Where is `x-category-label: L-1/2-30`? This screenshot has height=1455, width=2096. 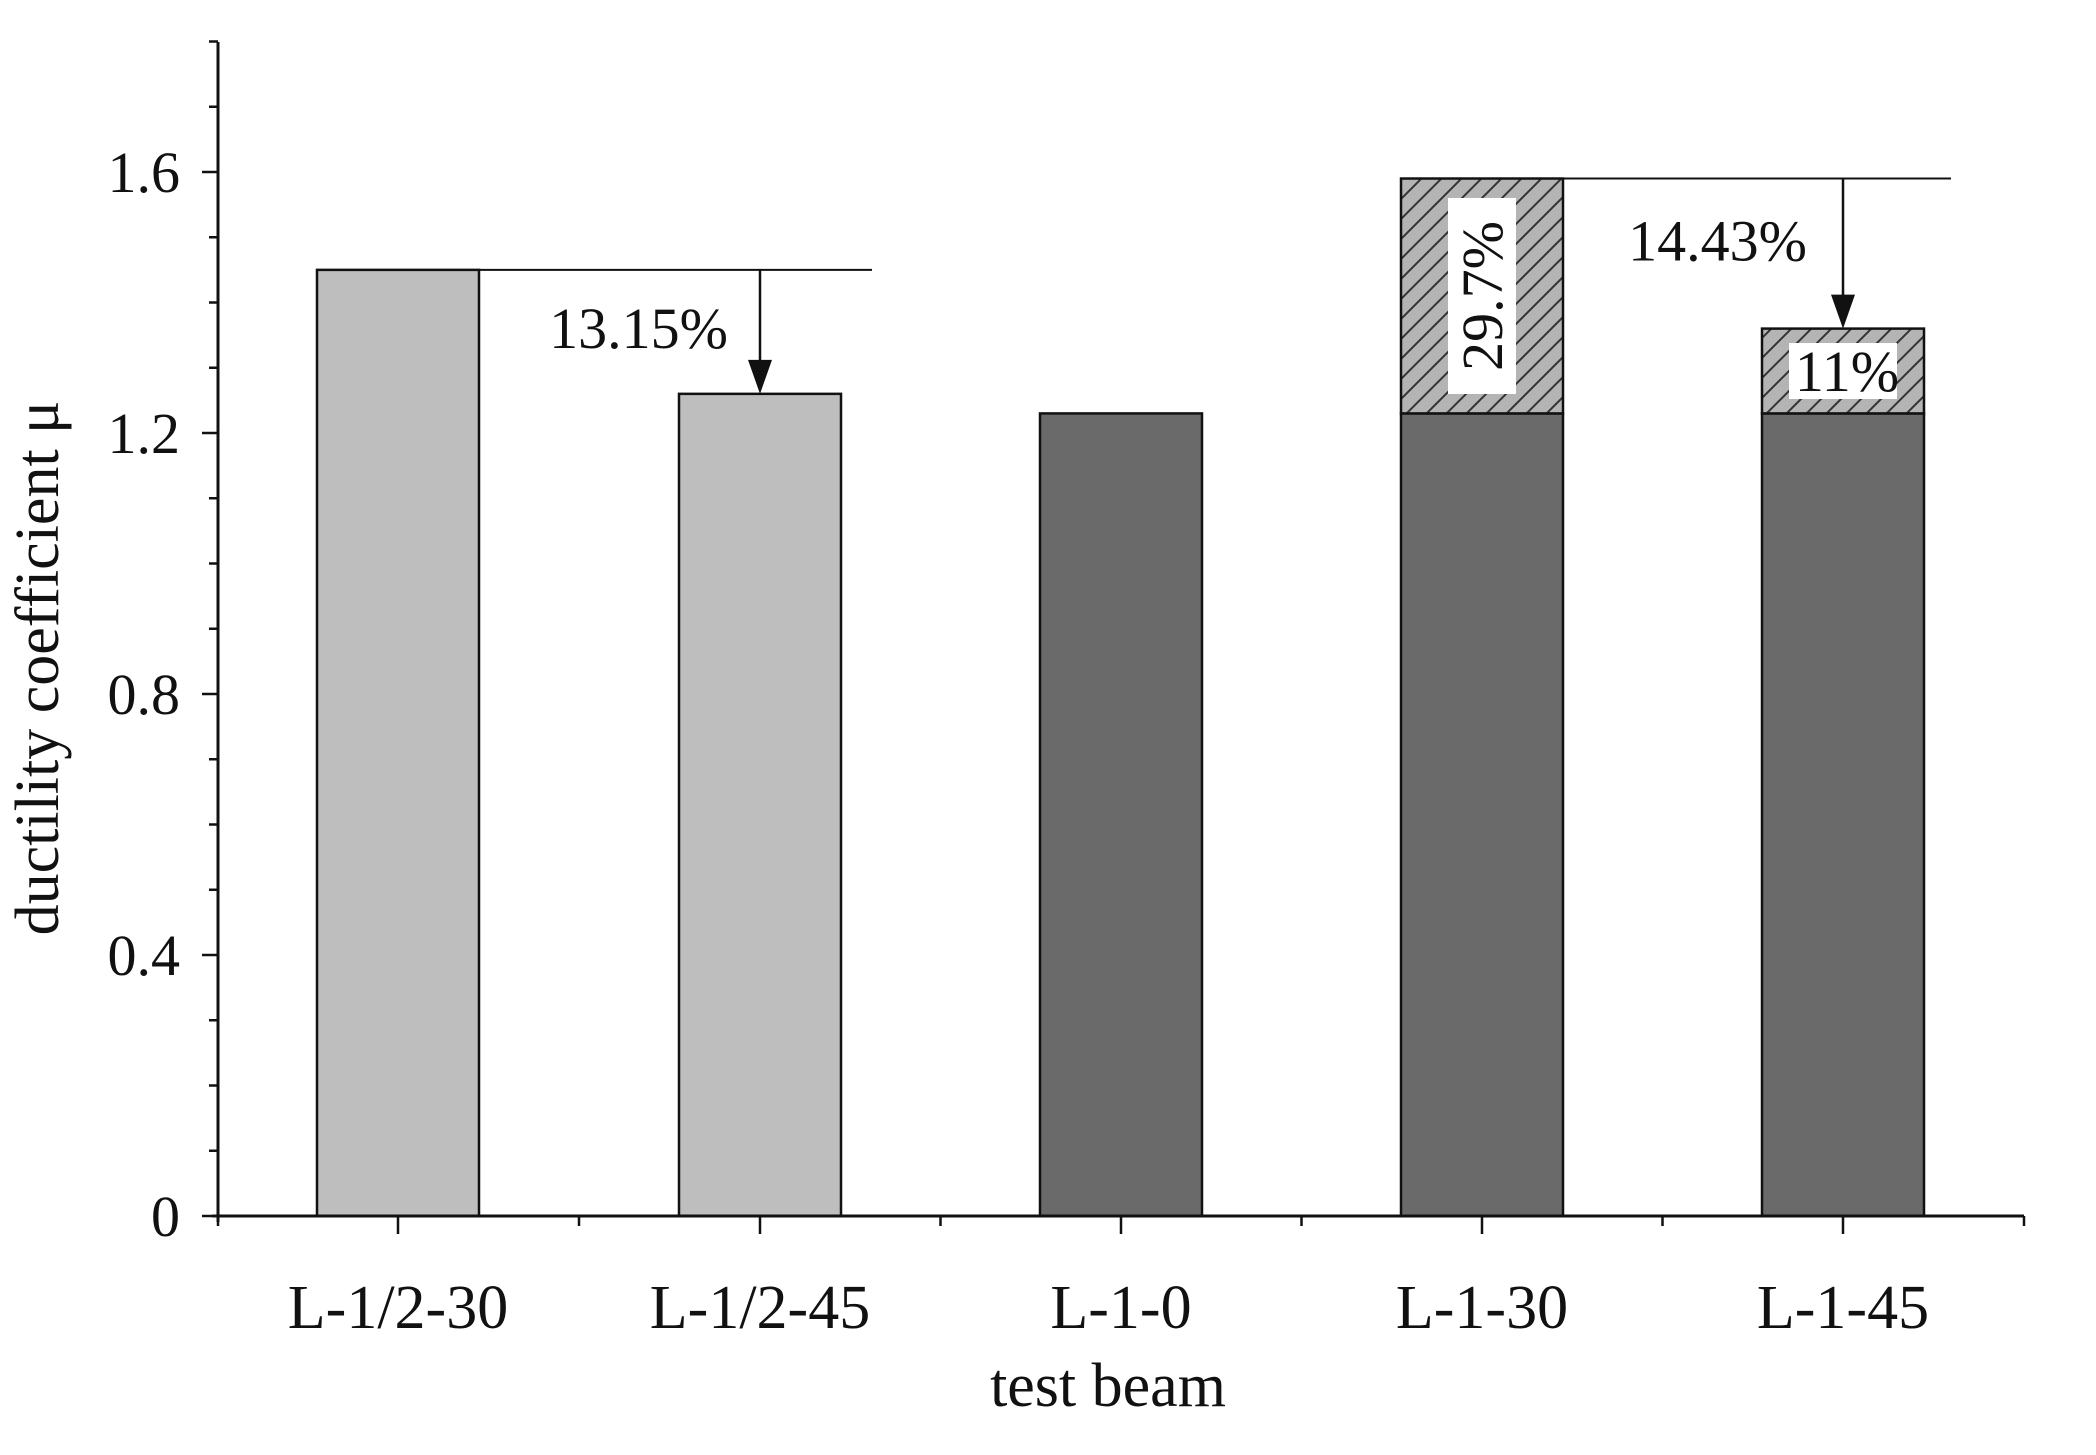 x-category-label: L-1/2-30 is located at coordinates (398, 1308).